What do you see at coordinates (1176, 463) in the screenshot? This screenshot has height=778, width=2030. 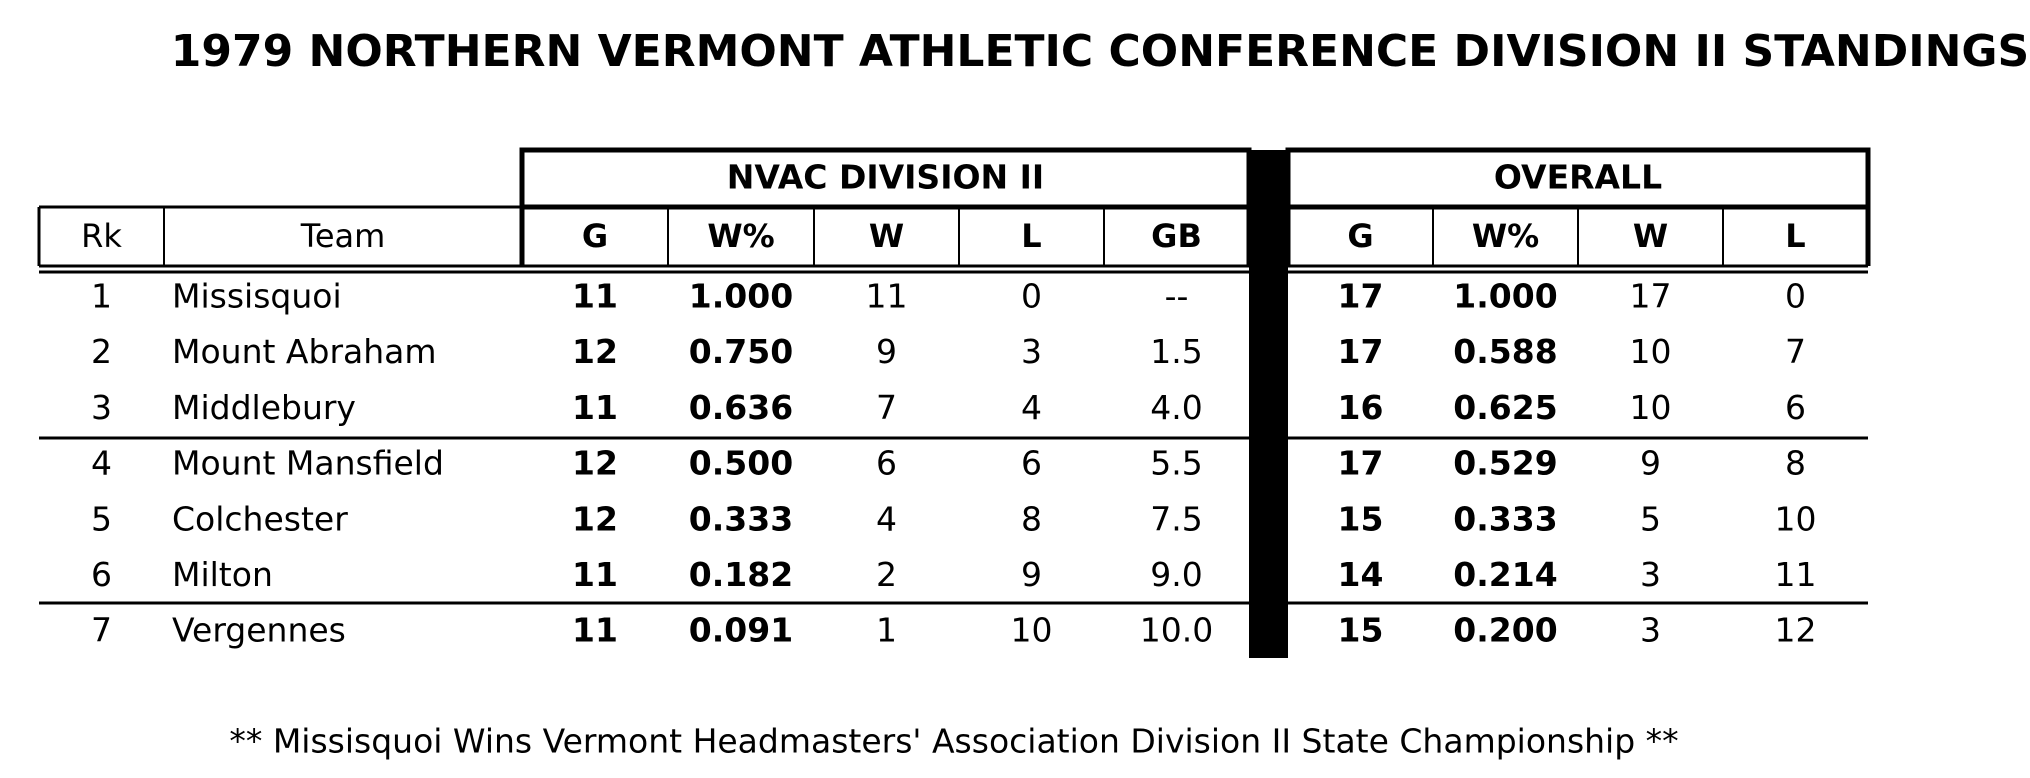 I see `cell: 5.5` at bounding box center [1176, 463].